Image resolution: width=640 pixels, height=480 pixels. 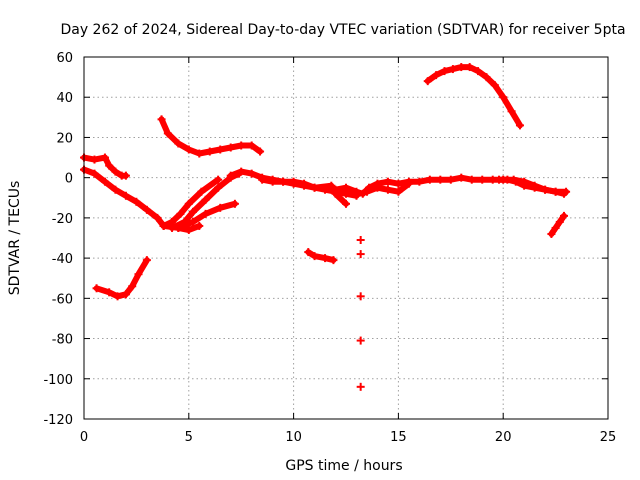 What do you see at coordinates (62, 219) in the screenshot?
I see `y-tick-label: -20` at bounding box center [62, 219].